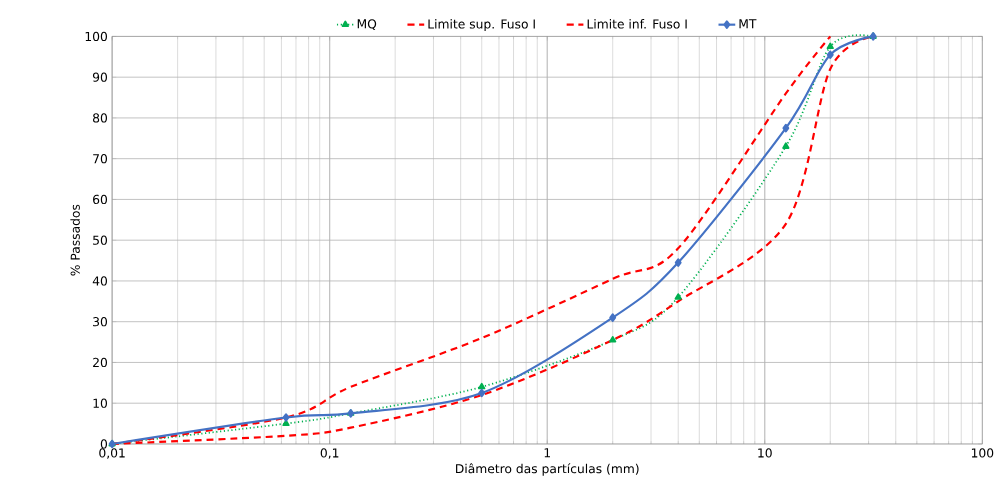 The height and width of the screenshot is (502, 1003). I want to click on y-tick-label: 60, so click(100, 199).